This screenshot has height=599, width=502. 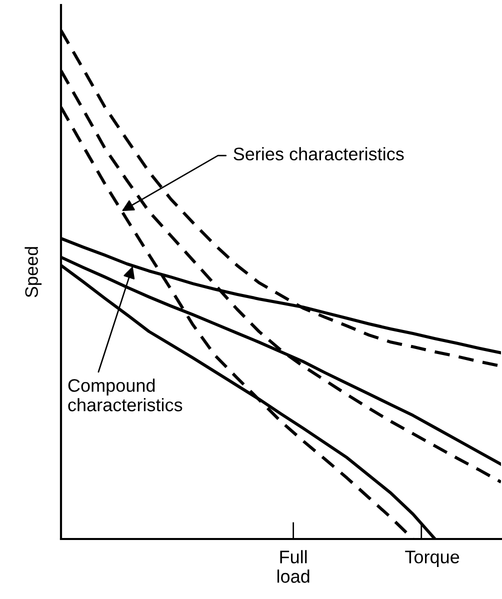 I want to click on annotation: Compound characteristics, so click(x=125, y=395).